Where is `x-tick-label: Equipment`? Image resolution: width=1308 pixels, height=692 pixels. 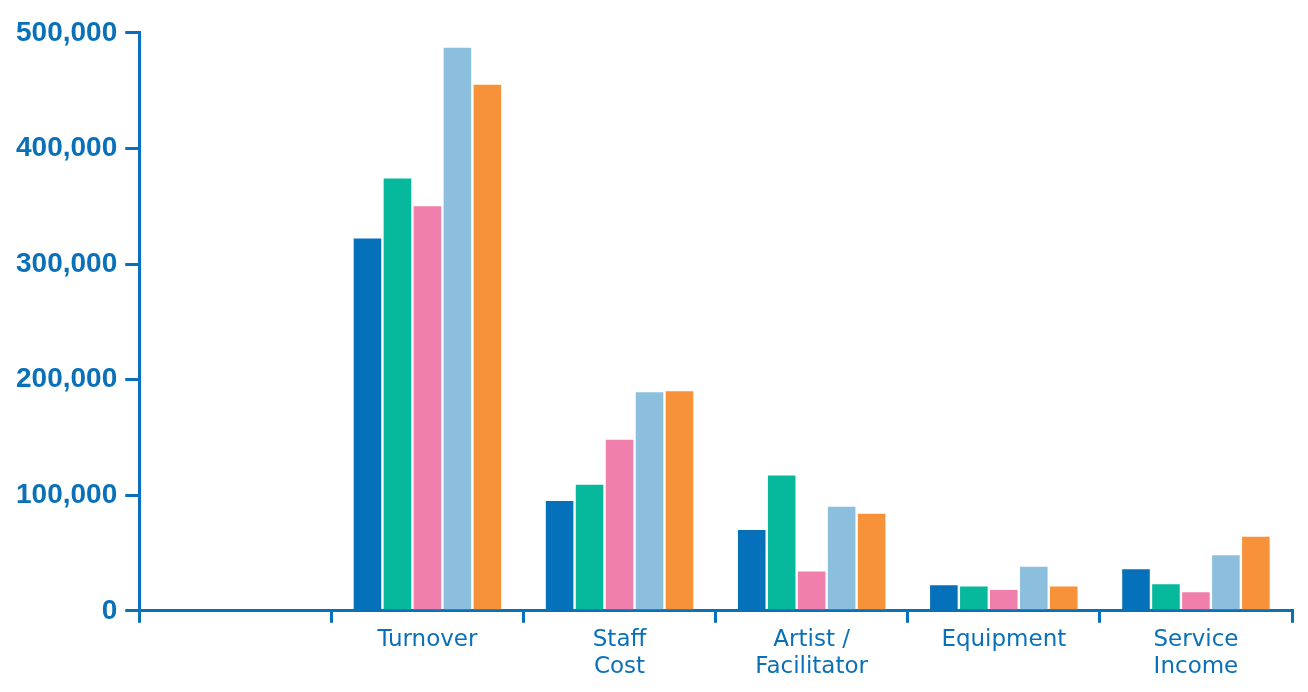 x-tick-label: Equipment is located at coordinates (1004, 637).